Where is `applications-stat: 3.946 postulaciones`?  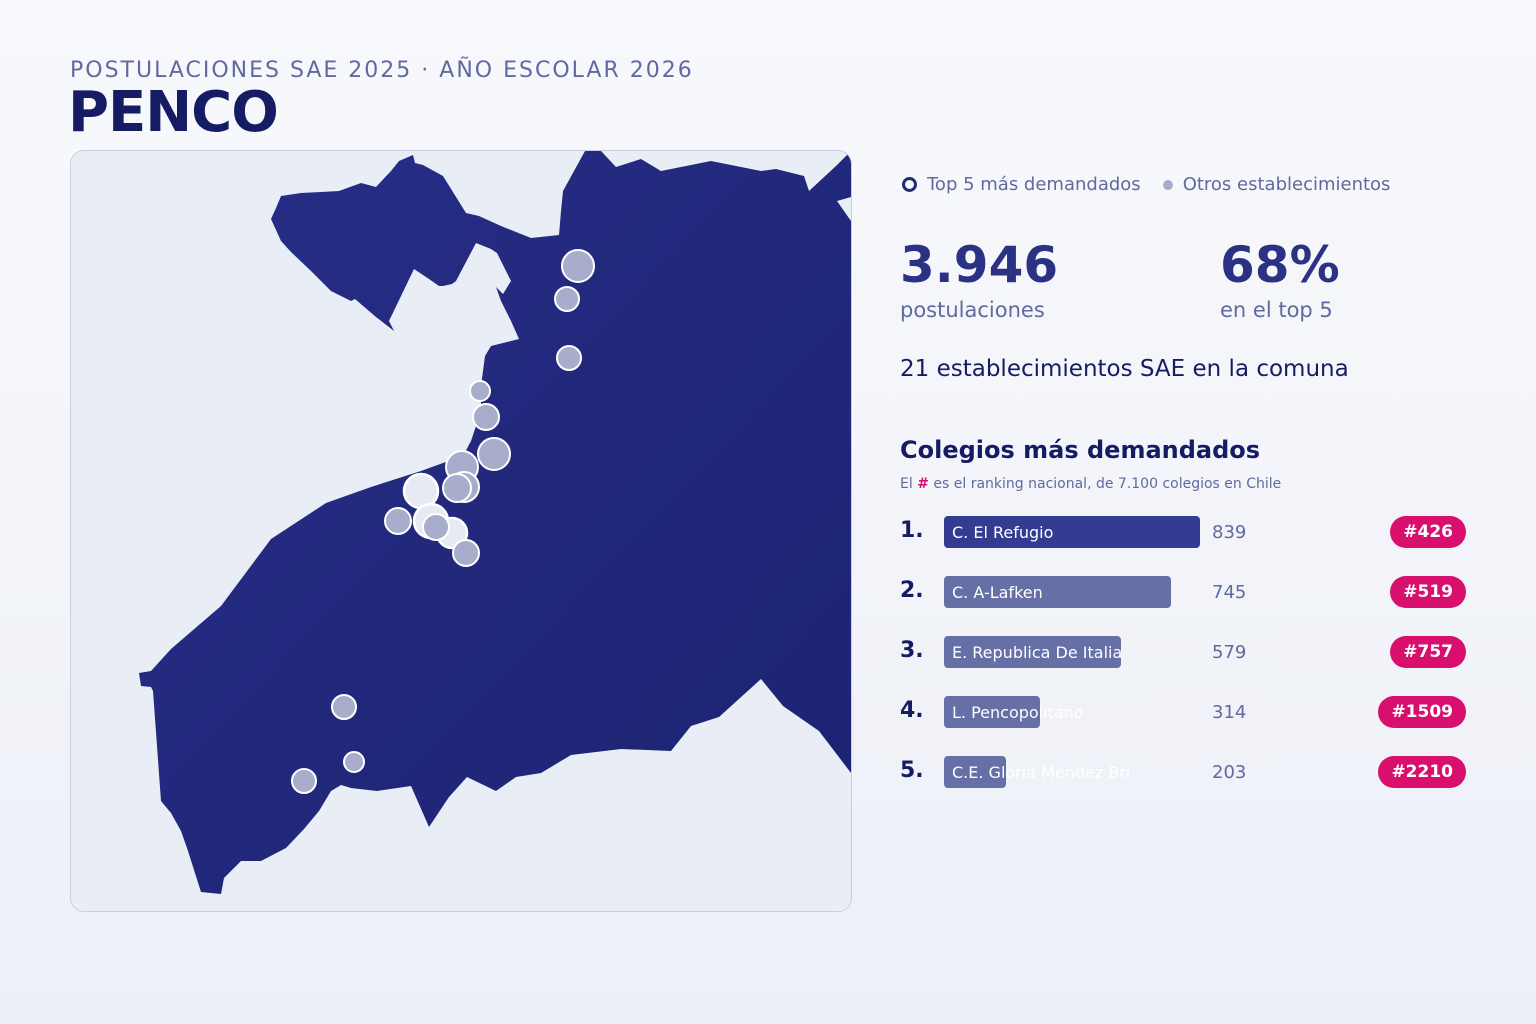 applications-stat: 3.946 postulaciones is located at coordinates (979, 281).